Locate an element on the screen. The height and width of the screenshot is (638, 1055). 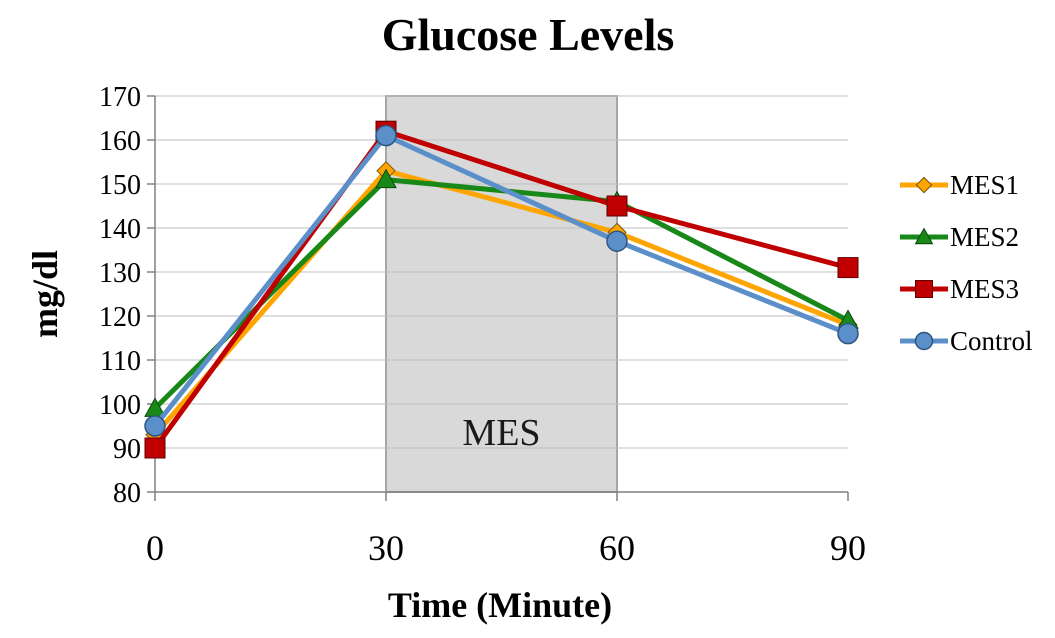
x-tick-label: 0 is located at coordinates (155, 548).